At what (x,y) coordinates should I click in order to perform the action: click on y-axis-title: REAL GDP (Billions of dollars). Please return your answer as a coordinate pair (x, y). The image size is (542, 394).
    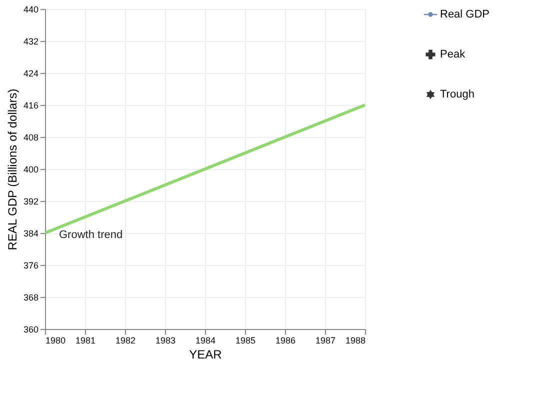
    Looking at the image, I should click on (12, 169).